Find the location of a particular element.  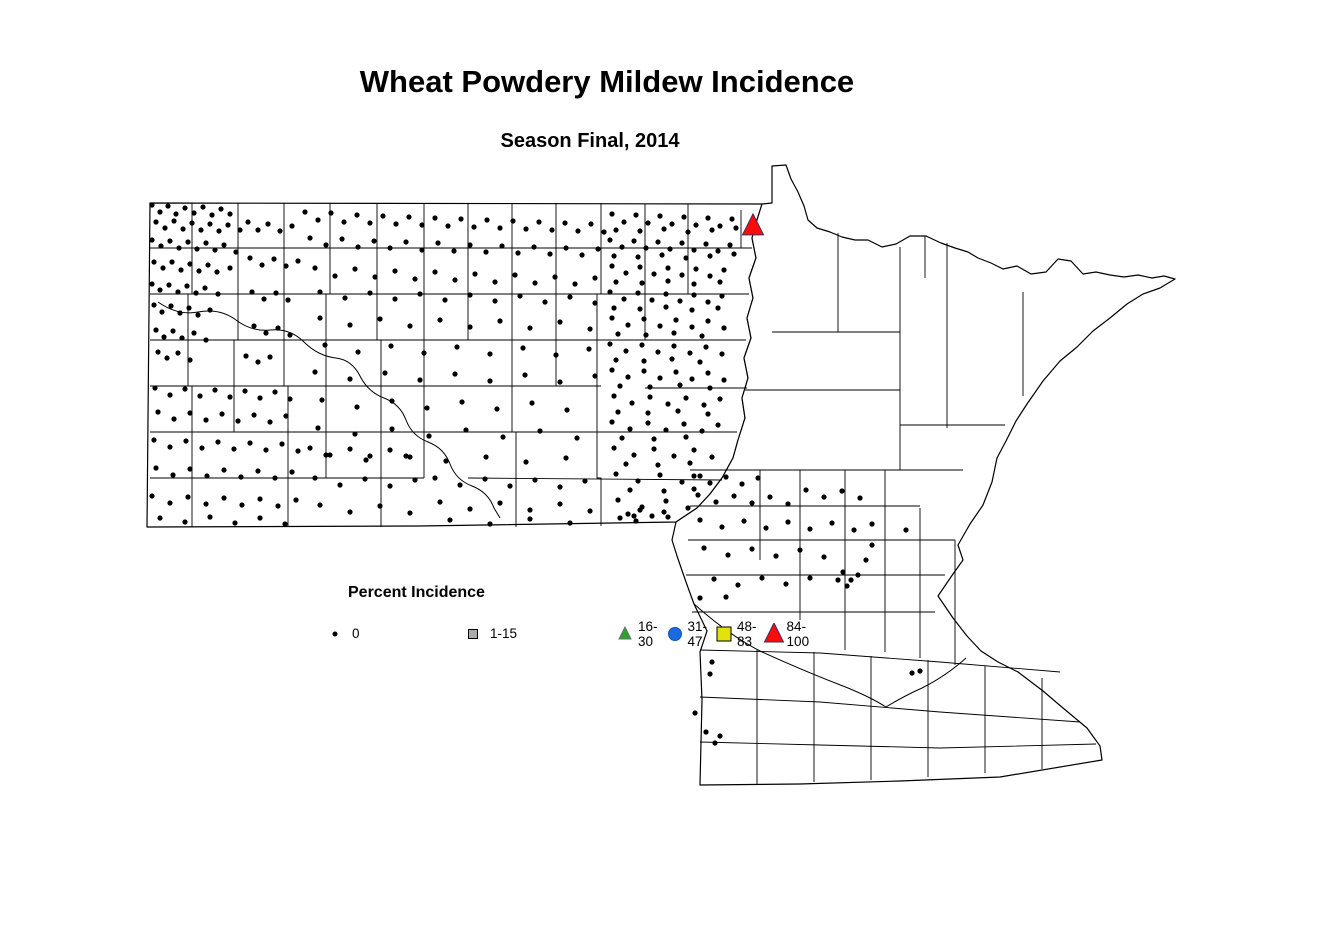

legend-label: 1-15 is located at coordinates (504, 633).